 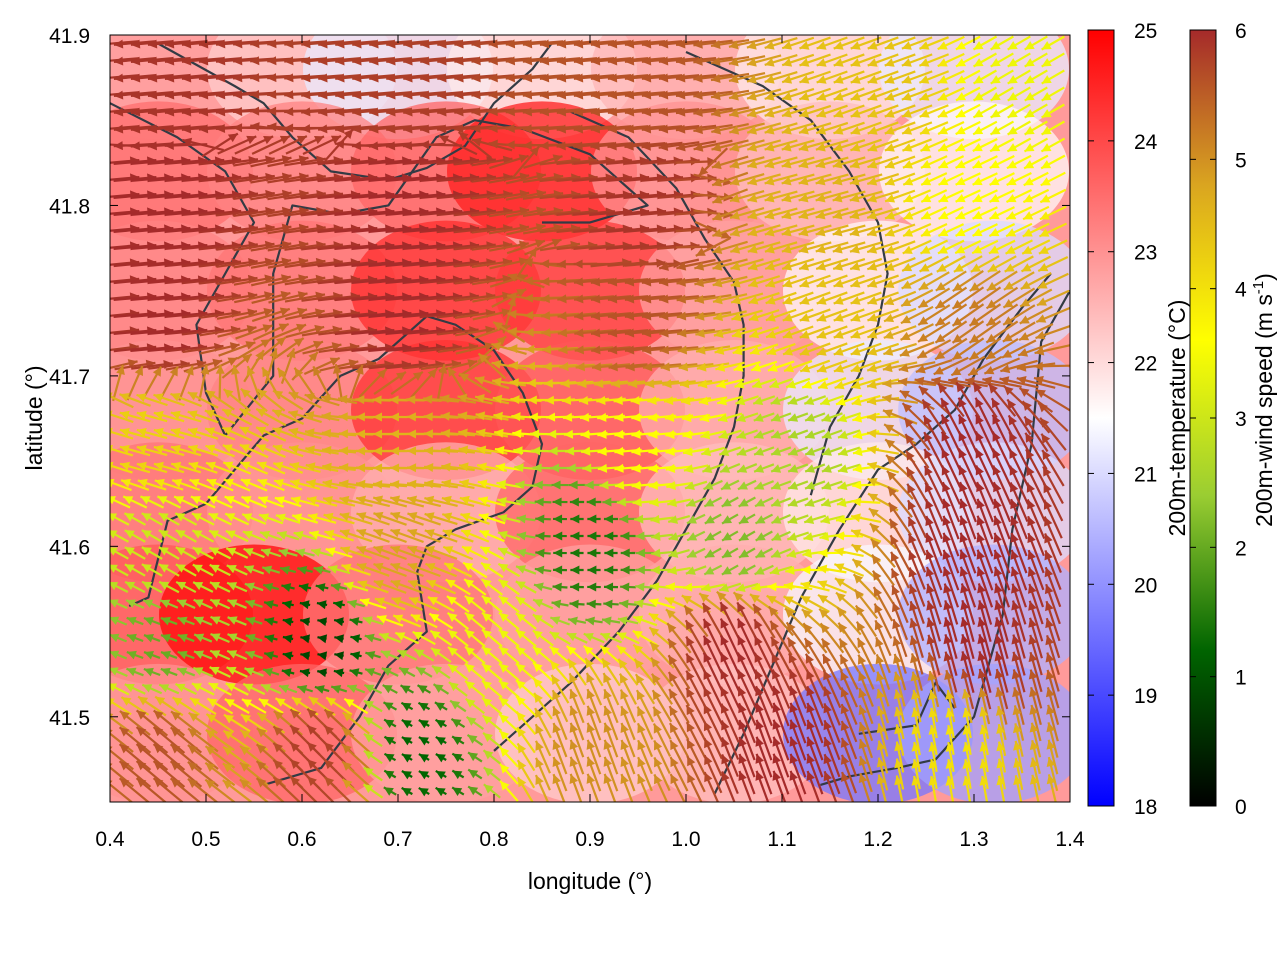 What do you see at coordinates (645, 638) in the screenshot?
I see `wind-arrow-1991` at bounding box center [645, 638].